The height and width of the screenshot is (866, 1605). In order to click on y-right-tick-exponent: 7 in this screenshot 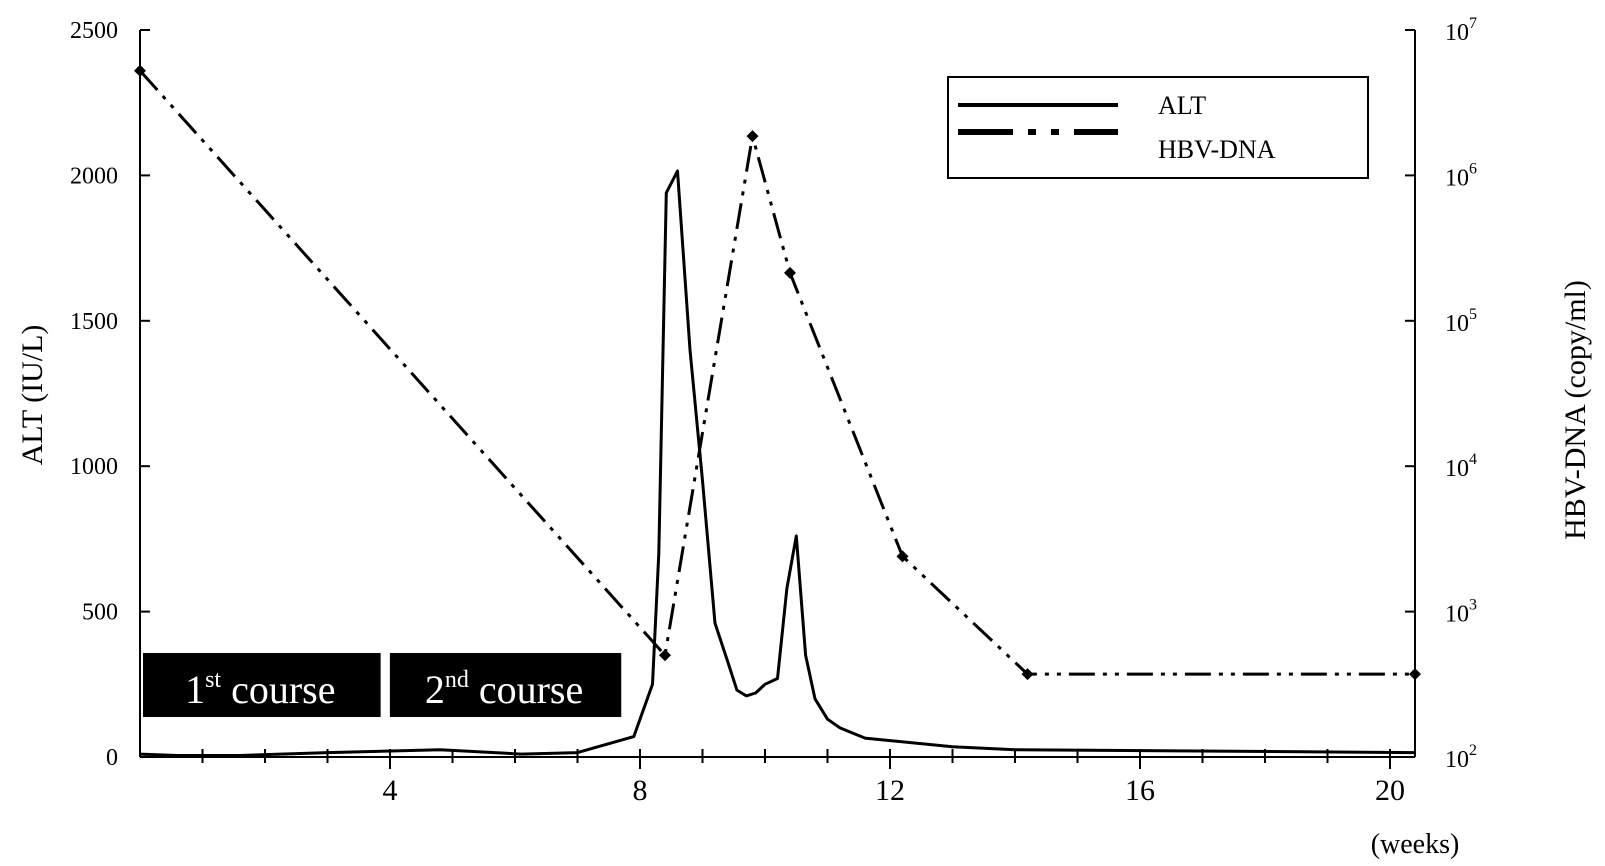, I will do `click(1473, 23)`.